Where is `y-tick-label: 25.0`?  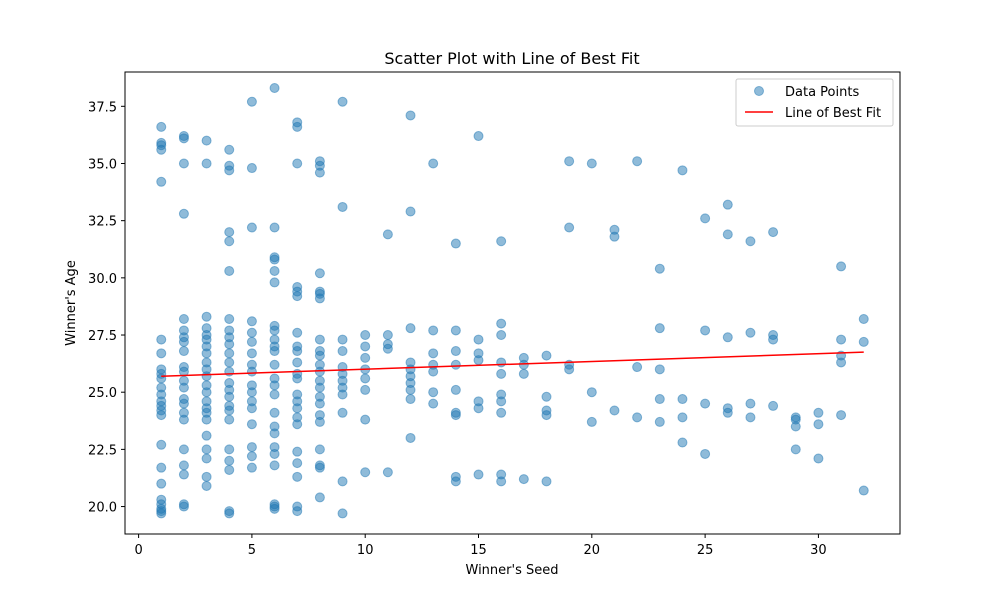
y-tick-label: 25.0 is located at coordinates (102, 393).